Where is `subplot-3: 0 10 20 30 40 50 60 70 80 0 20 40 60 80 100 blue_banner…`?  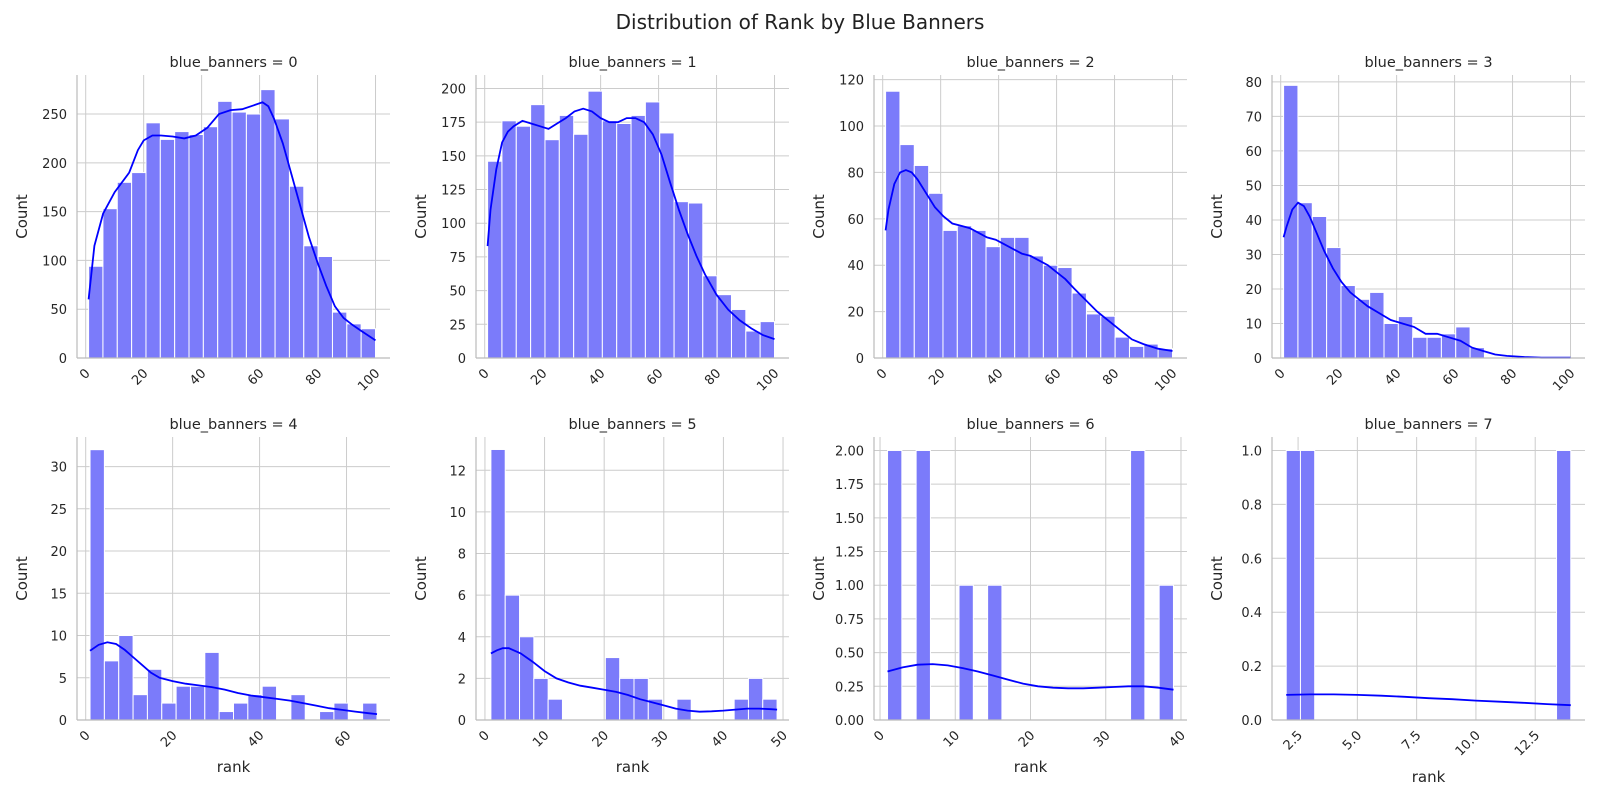
subplot-3: 0 10 20 30 40 50 60 70 80 0 20 40 60 80 100 blue_banner… is located at coordinates (1396, 224).